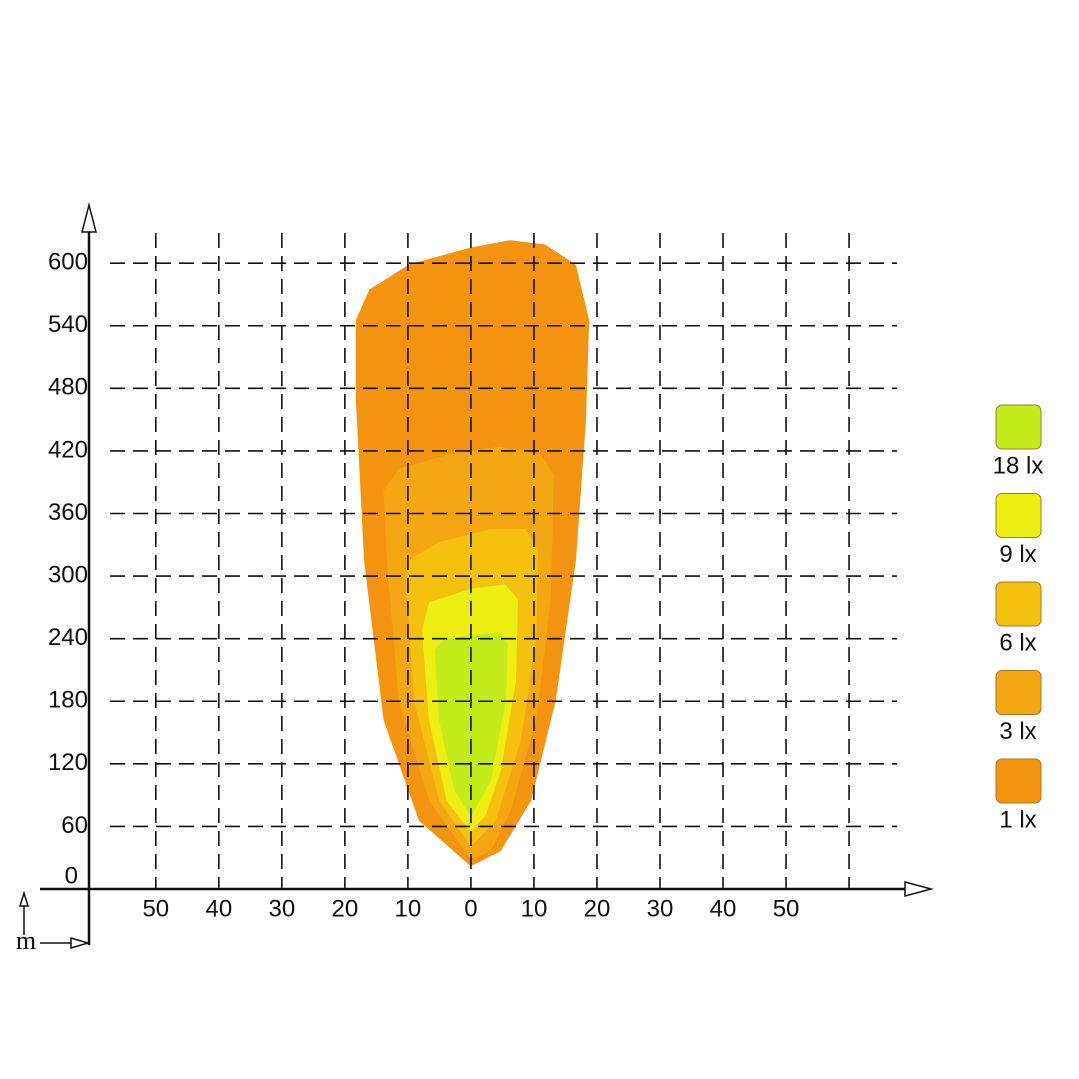  What do you see at coordinates (24, 898) in the screenshot?
I see `unit-arrow-up-head` at bounding box center [24, 898].